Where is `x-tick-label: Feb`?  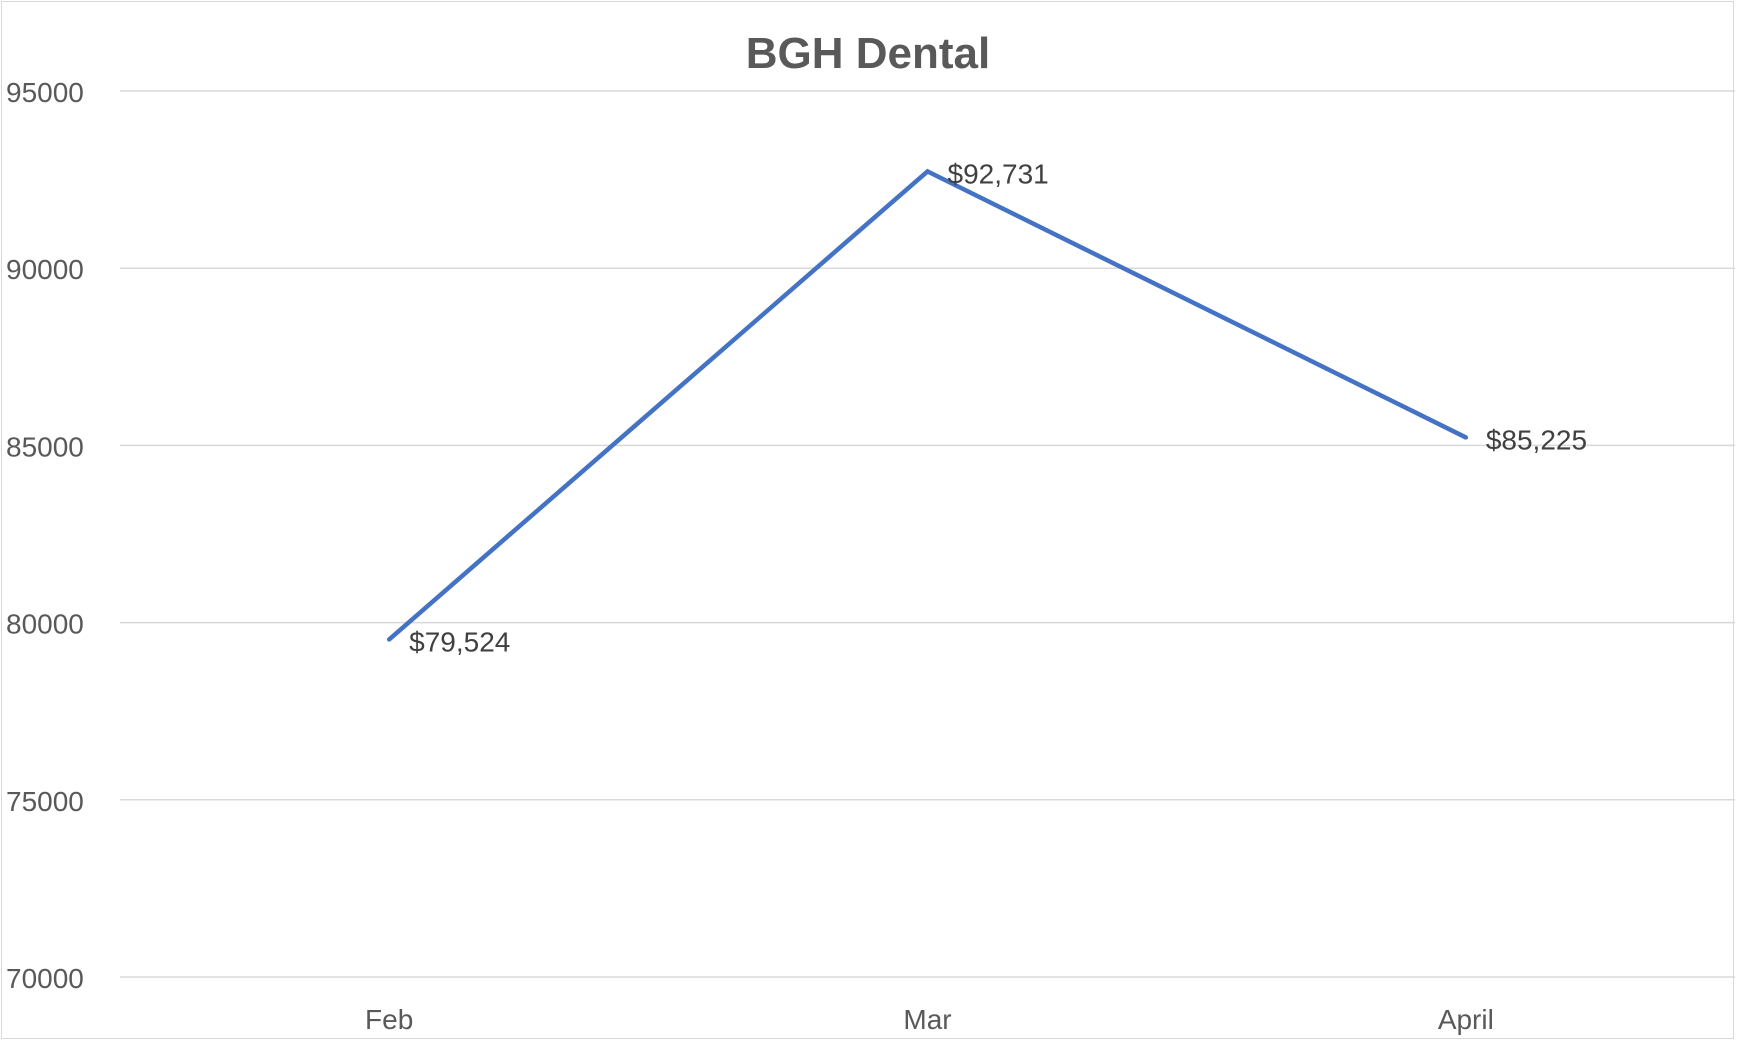
x-tick-label: Feb is located at coordinates (389, 1019).